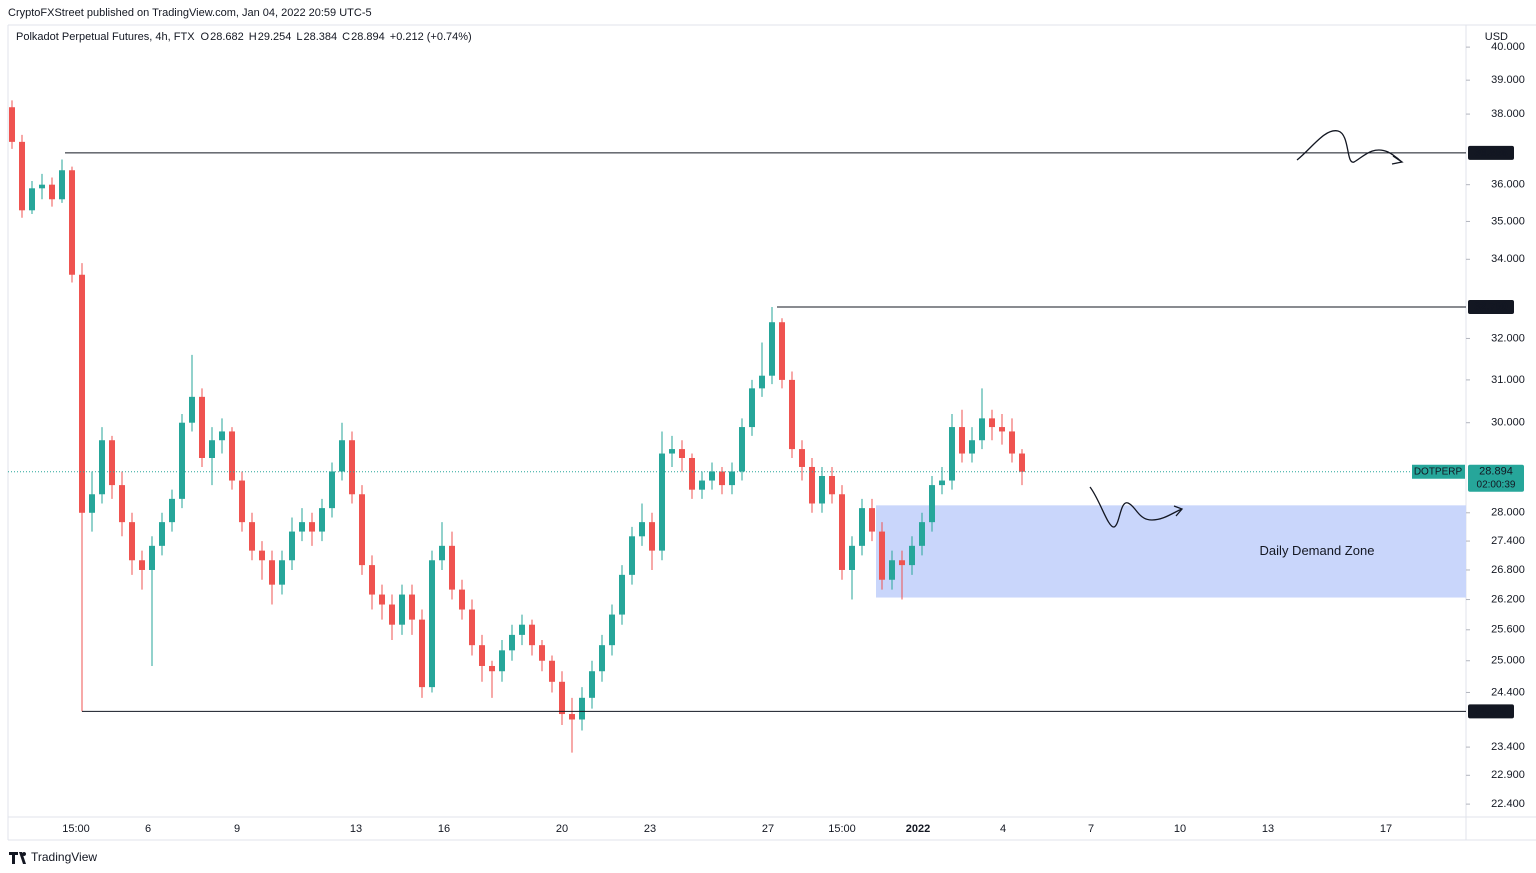 Image resolution: width=1536 pixels, height=873 pixels. I want to click on y-tick-label: 22.400, so click(1508, 804).